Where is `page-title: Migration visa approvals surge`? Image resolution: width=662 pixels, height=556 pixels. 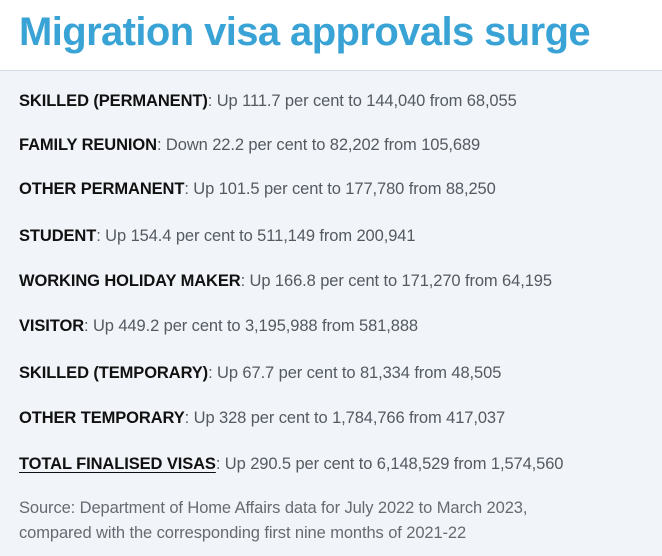 page-title: Migration visa approvals surge is located at coordinates (305, 32).